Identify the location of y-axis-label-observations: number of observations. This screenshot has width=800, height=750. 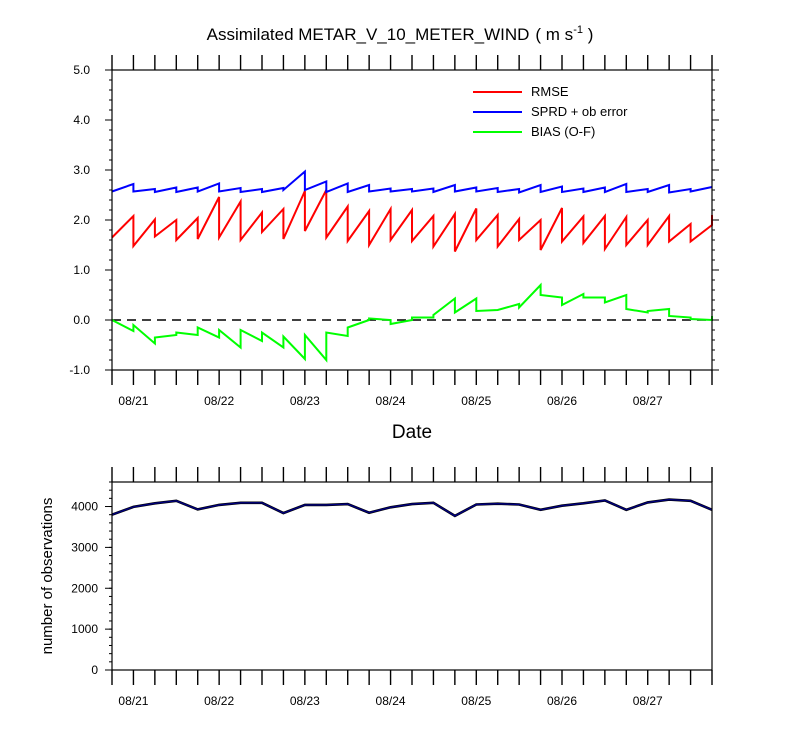
(47, 576).